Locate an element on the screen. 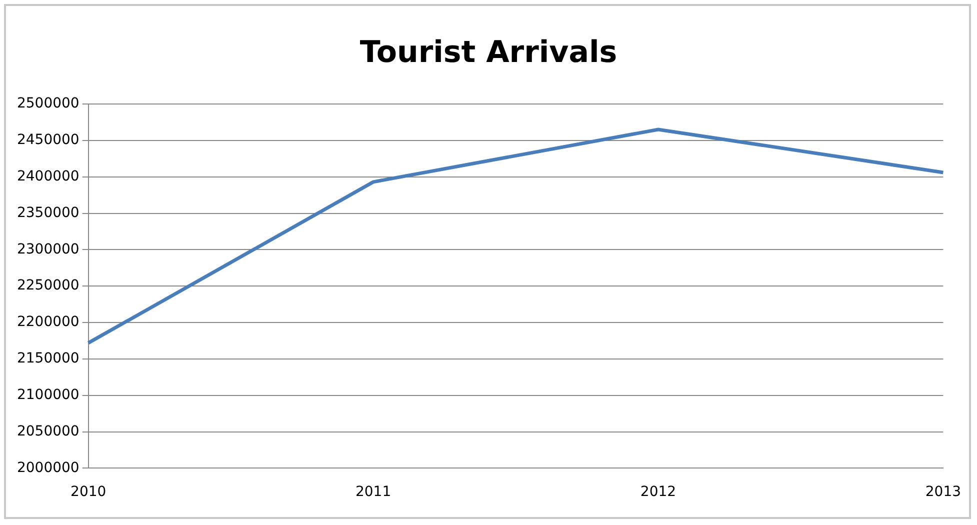 The image size is (977, 525). y-tick-label: 2150000 is located at coordinates (48, 358).